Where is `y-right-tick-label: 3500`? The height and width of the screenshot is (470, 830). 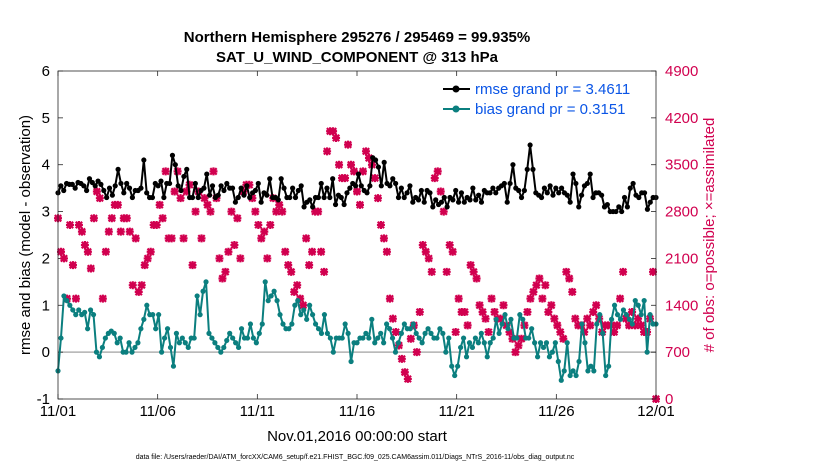 y-right-tick-label: 3500 is located at coordinates (681, 165).